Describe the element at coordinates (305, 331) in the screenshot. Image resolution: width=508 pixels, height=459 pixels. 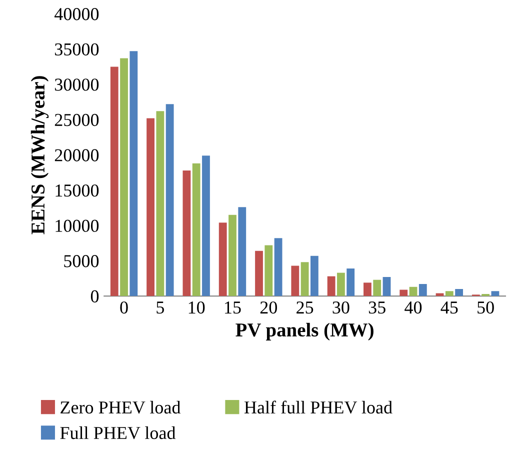
I see `x-axis-title: PV panels (MW)` at that location.